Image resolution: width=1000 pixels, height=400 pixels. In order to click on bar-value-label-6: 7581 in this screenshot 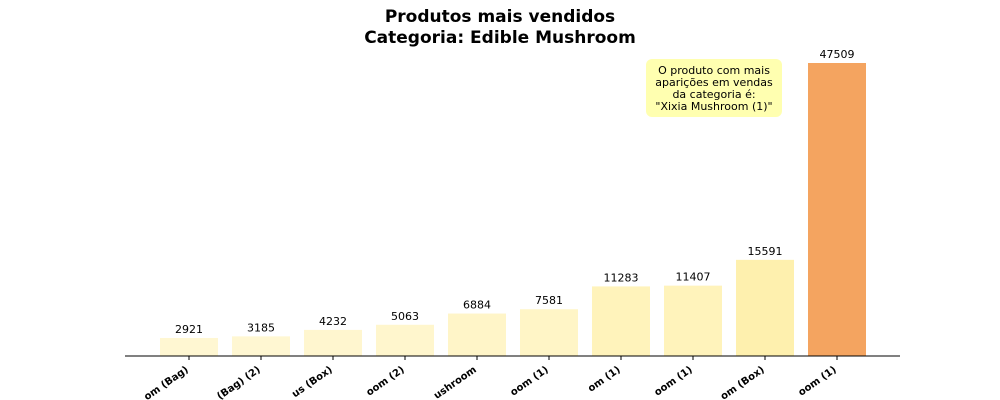, I will do `click(549, 300)`.